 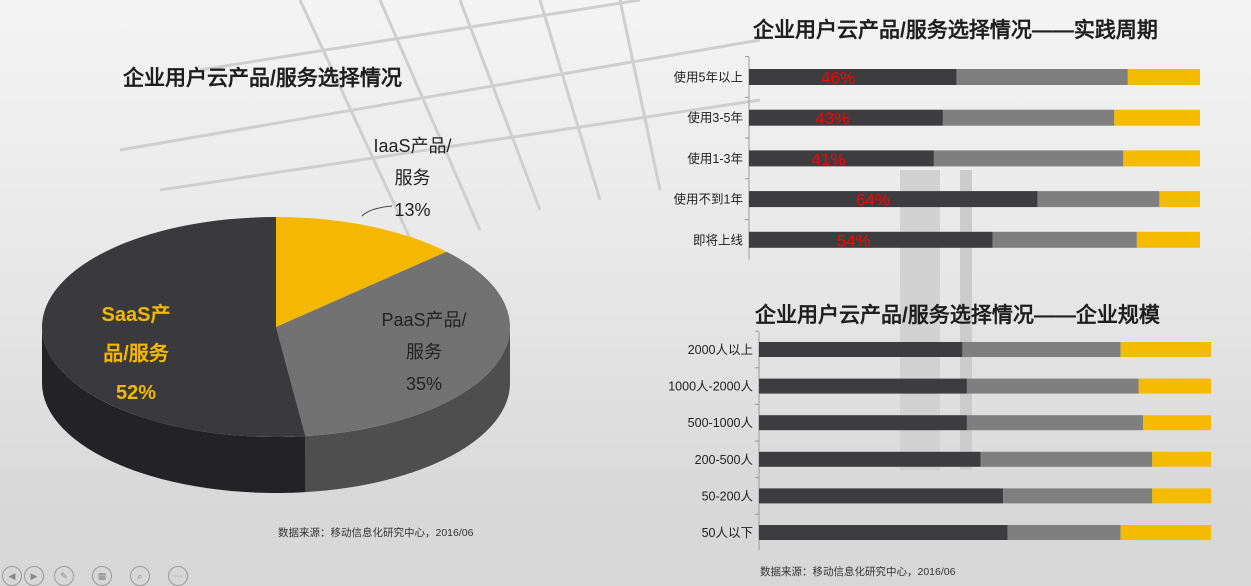 What do you see at coordinates (957, 315) in the screenshot?
I see `size-chart-title: 企业用户云产品/服务选择情况——企业规模` at bounding box center [957, 315].